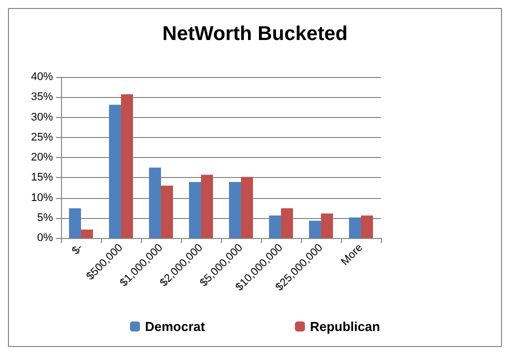 The height and width of the screenshot is (357, 512). Describe the element at coordinates (45, 218) in the screenshot. I see `y-tick-label: 5%` at that location.